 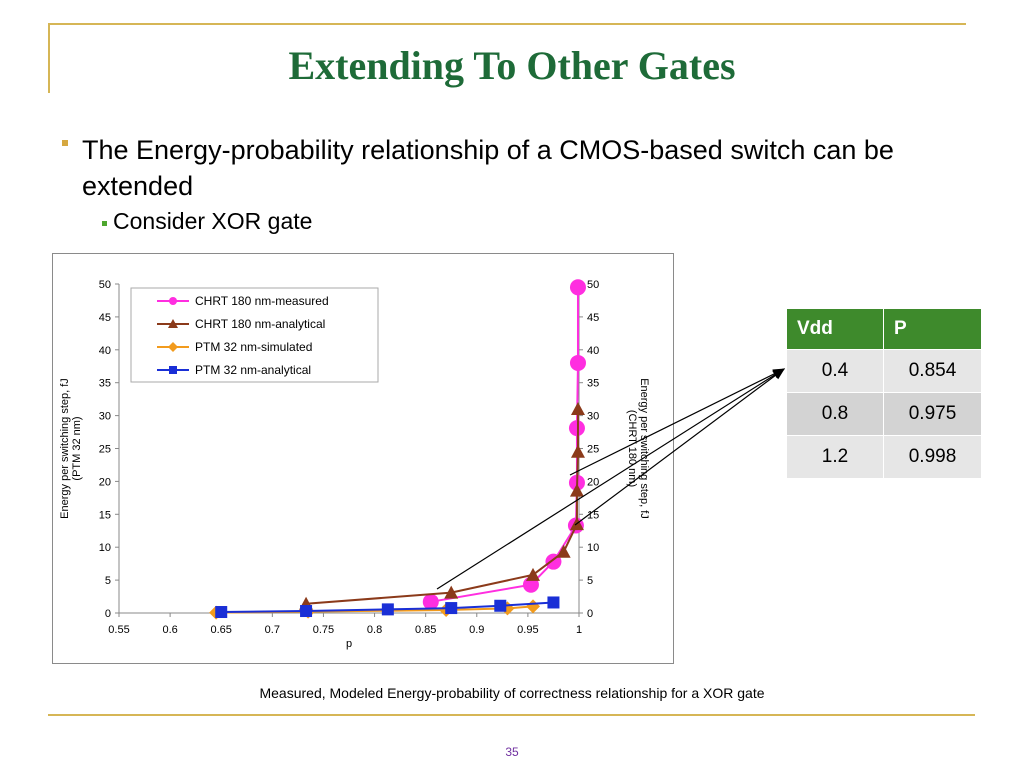 I want to click on table-cell: 0.854, so click(x=932, y=371).